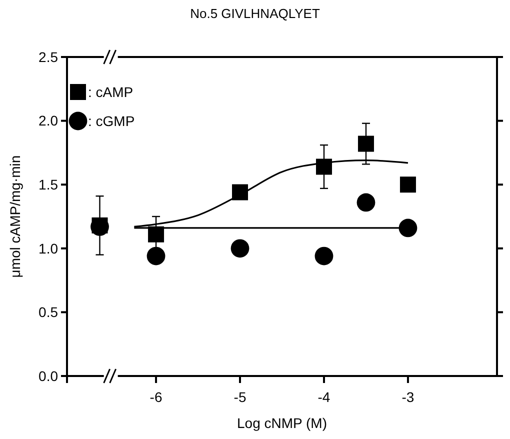 This screenshot has height=439, width=510. What do you see at coordinates (282, 423) in the screenshot?
I see `x-axis-title: Log cNMP (M)` at bounding box center [282, 423].